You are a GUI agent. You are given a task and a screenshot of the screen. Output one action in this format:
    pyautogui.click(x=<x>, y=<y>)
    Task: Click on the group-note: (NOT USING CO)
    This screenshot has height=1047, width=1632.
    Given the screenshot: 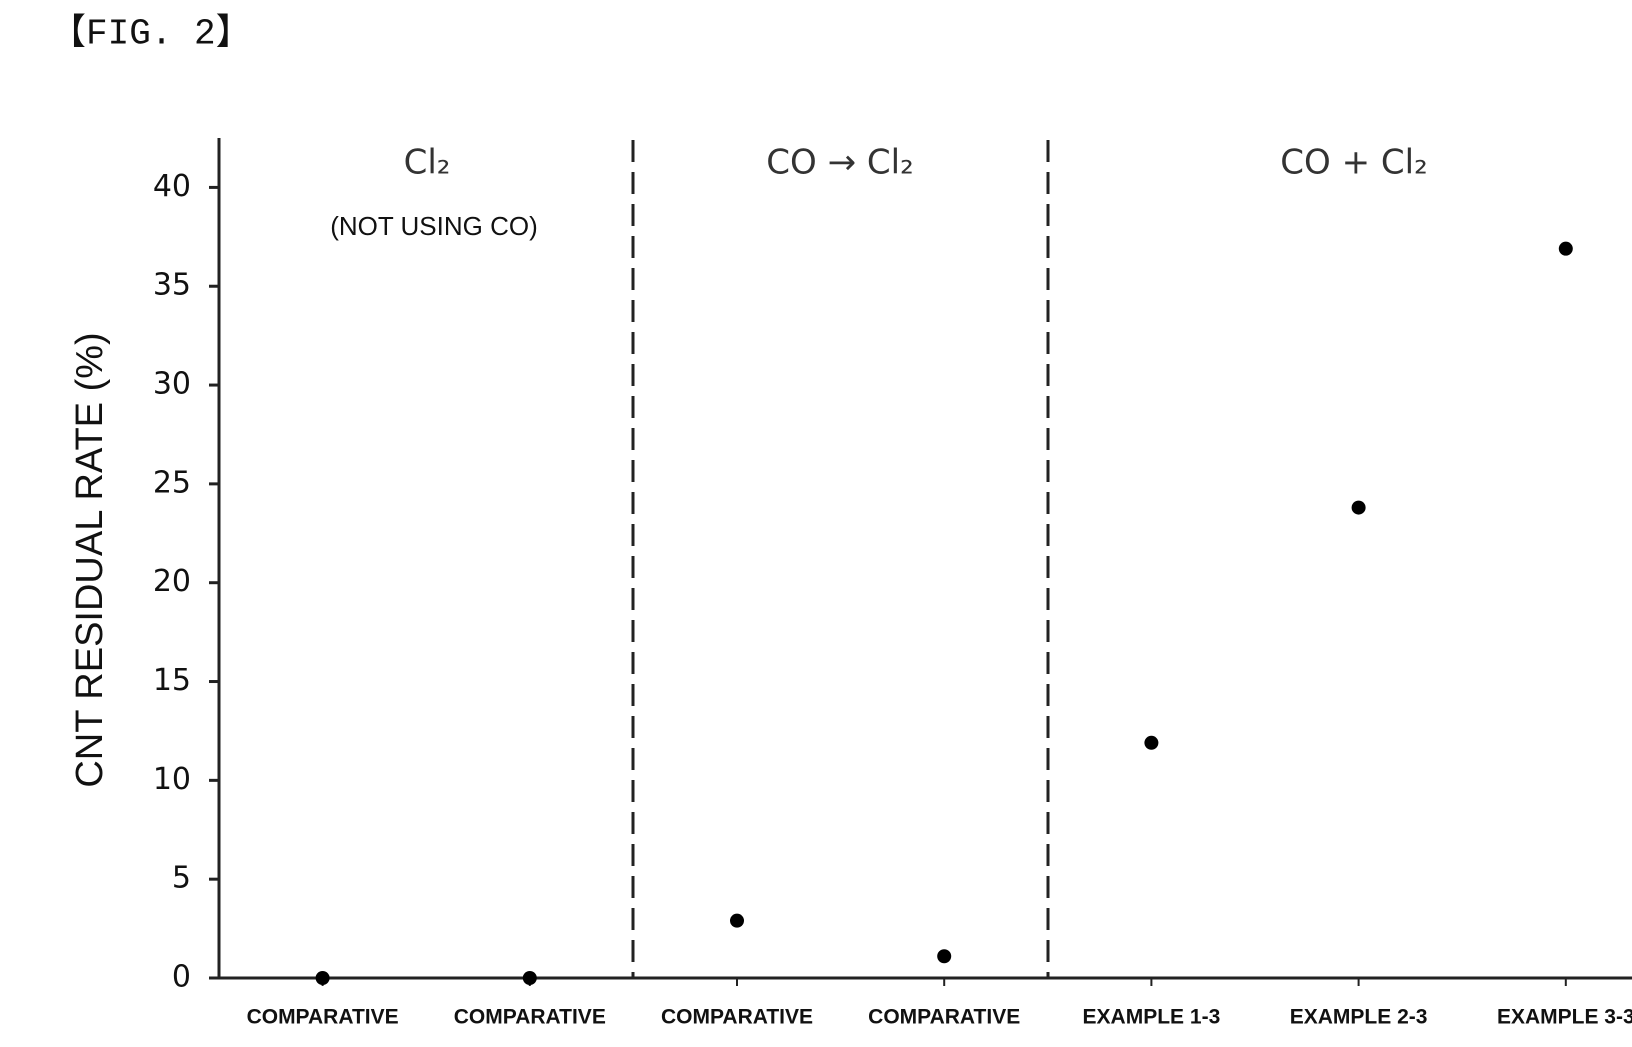 What is the action you would take?
    pyautogui.click(x=434, y=226)
    